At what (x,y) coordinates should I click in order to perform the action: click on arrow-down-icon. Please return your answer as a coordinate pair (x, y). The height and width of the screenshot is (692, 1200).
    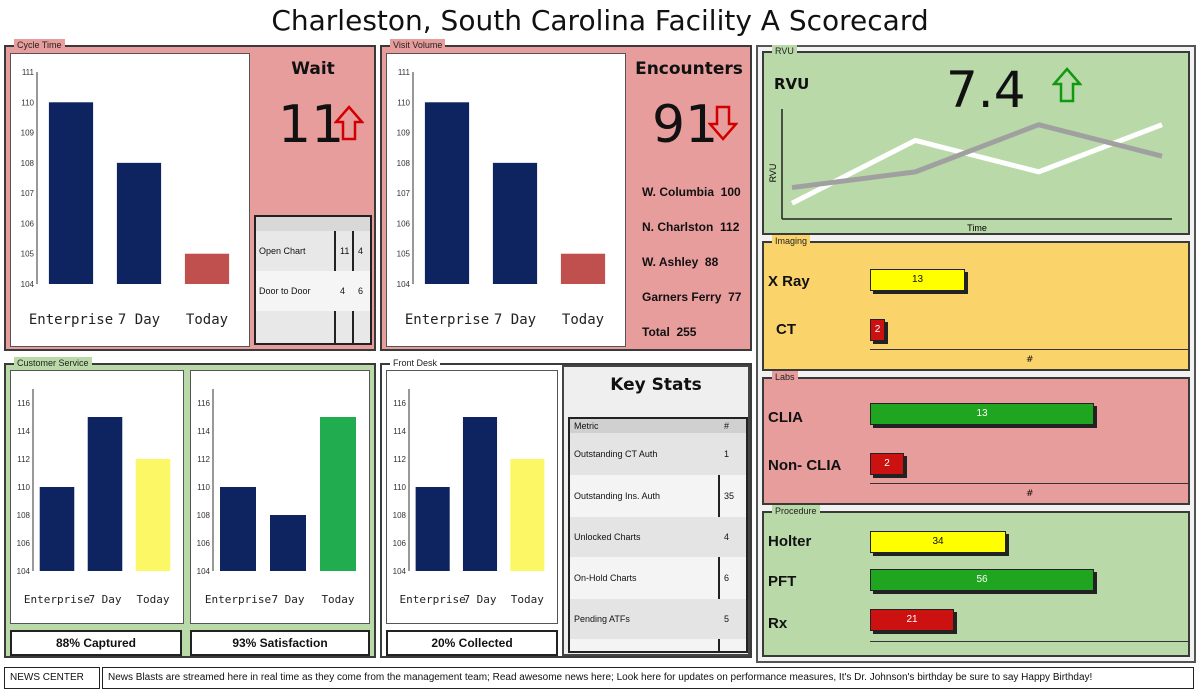
    Looking at the image, I should click on (723, 123).